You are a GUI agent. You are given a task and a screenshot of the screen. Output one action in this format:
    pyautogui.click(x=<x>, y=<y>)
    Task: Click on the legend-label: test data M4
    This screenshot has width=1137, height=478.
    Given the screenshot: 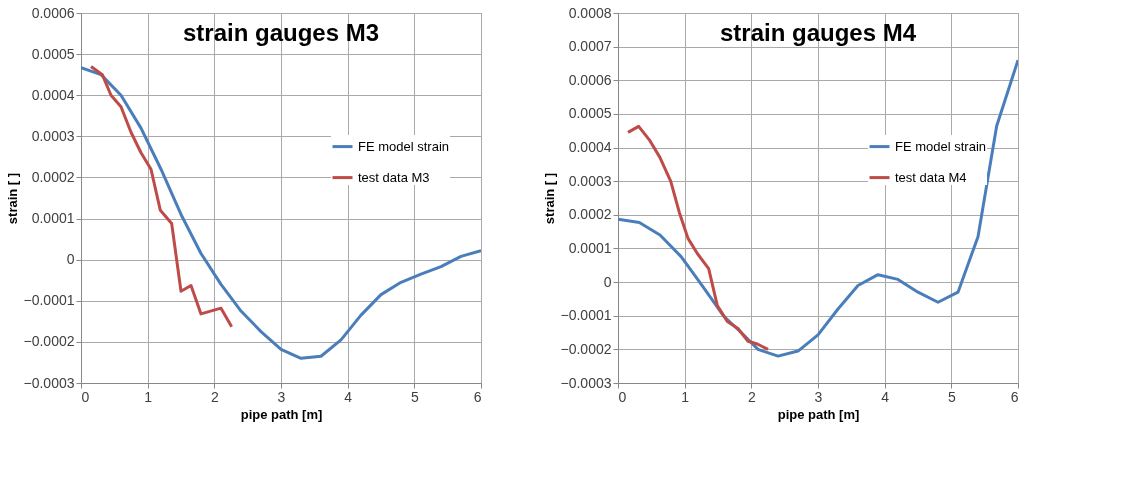 What is the action you would take?
    pyautogui.click(x=931, y=177)
    